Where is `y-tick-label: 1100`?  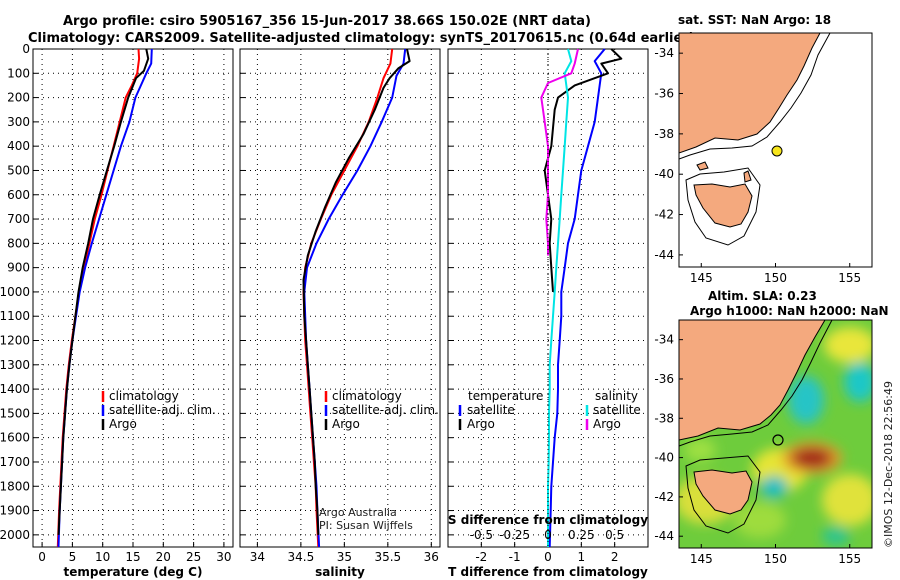
y-tick-label: 1100 is located at coordinates (15, 316).